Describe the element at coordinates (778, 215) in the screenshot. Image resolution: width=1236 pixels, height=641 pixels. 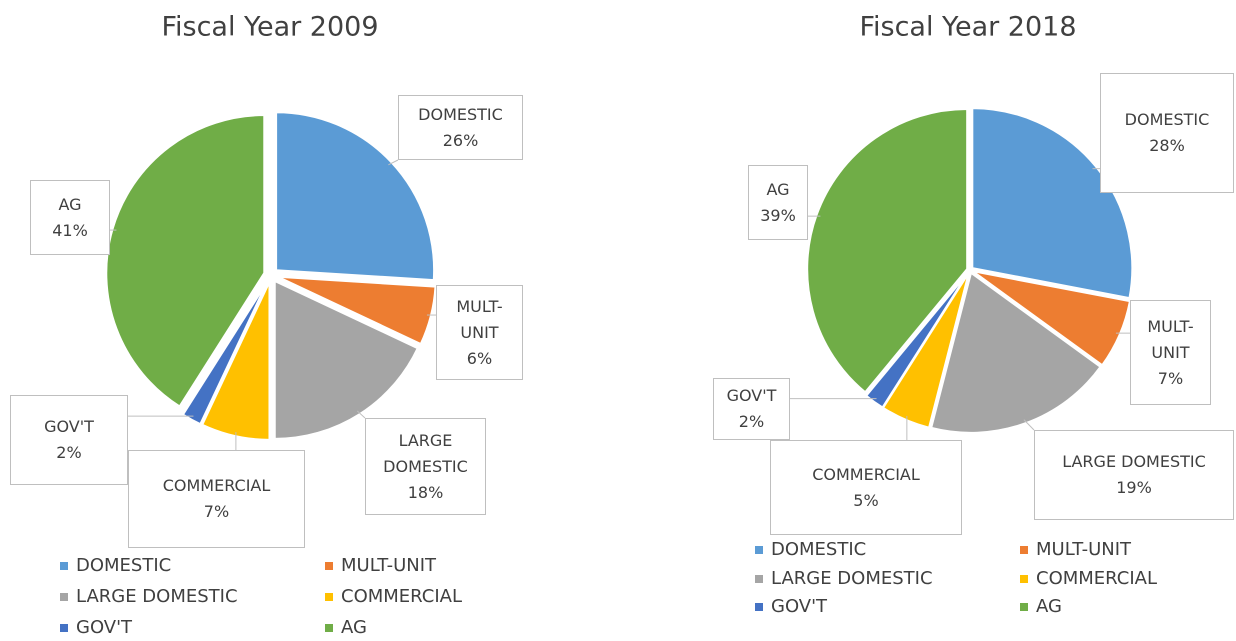
I see `data-label-value: 39%` at that location.